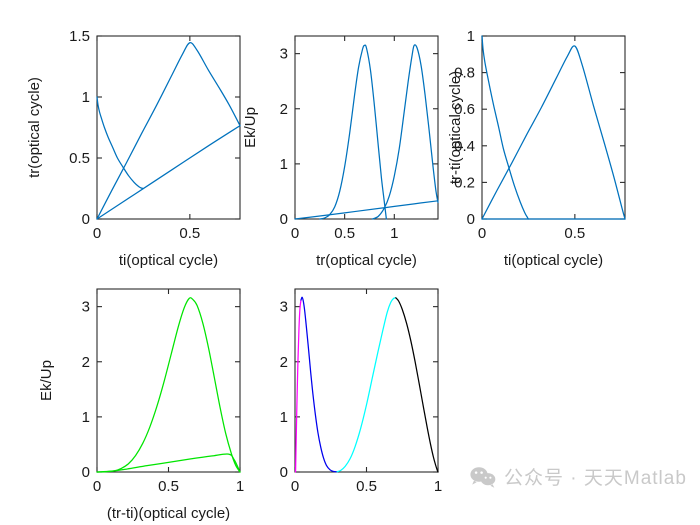 The width and height of the screenshot is (700, 525). Describe the element at coordinates (366, 486) in the screenshot. I see `subplot-5-xticklabel: 0.5` at that location.